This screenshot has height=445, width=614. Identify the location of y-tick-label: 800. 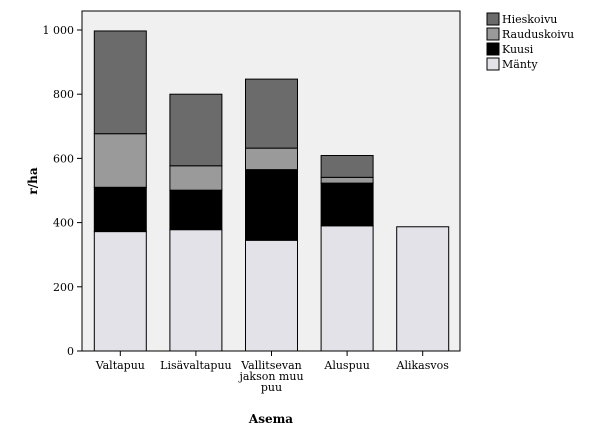
(63, 94).